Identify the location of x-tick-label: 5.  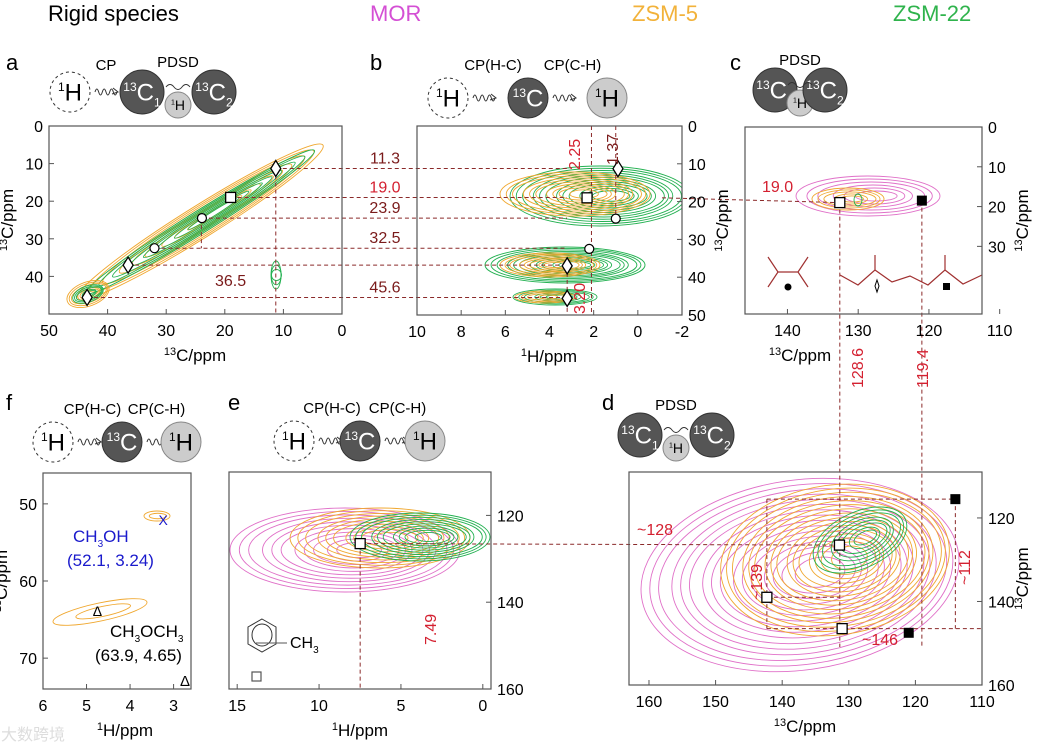
(400, 706).